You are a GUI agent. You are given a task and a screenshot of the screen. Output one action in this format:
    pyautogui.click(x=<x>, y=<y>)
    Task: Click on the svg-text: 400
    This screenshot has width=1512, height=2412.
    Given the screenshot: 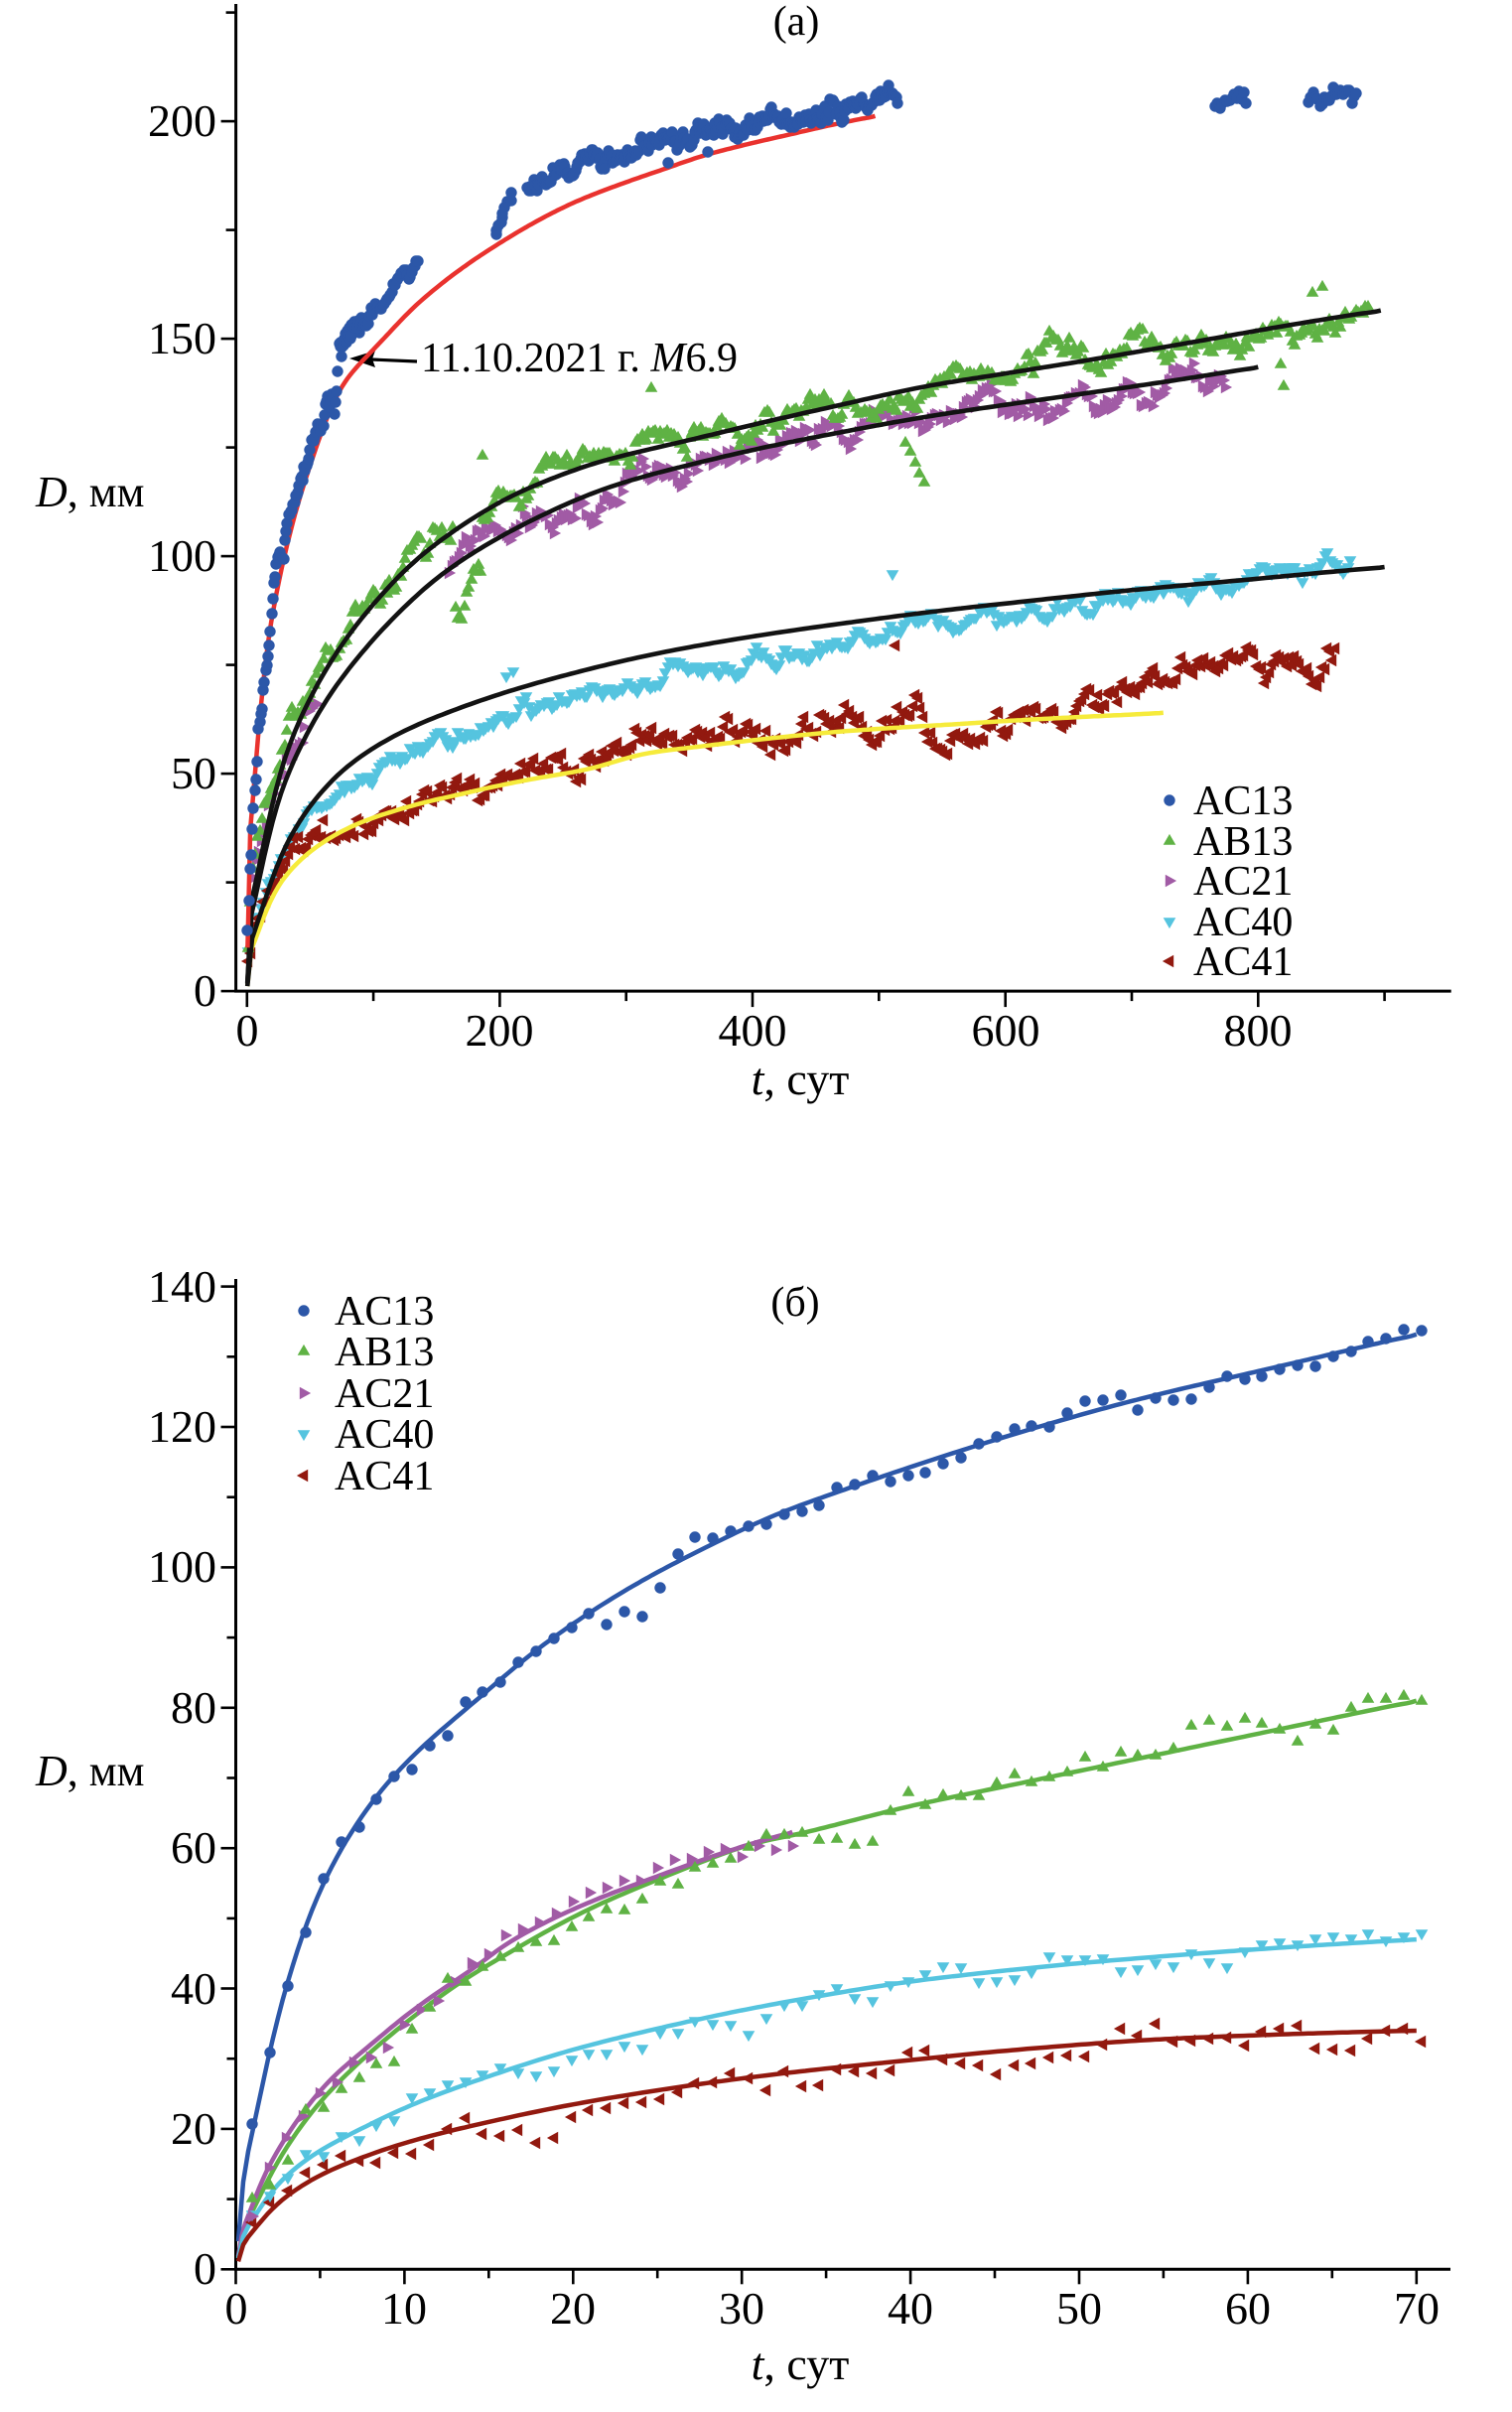 What is the action you would take?
    pyautogui.click(x=753, y=1031)
    